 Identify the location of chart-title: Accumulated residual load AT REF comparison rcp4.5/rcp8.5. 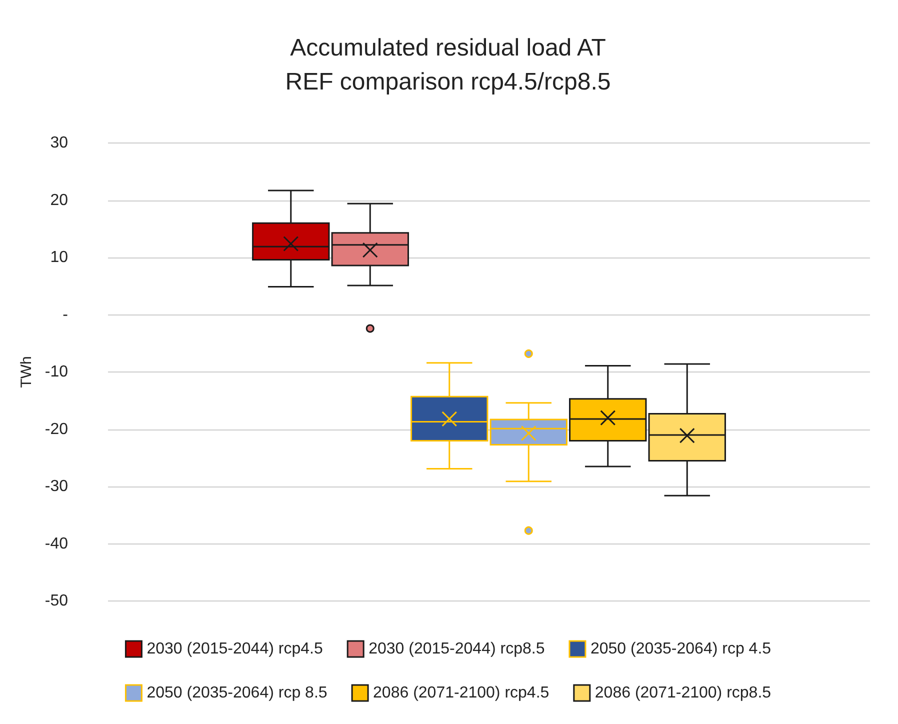
(448, 65).